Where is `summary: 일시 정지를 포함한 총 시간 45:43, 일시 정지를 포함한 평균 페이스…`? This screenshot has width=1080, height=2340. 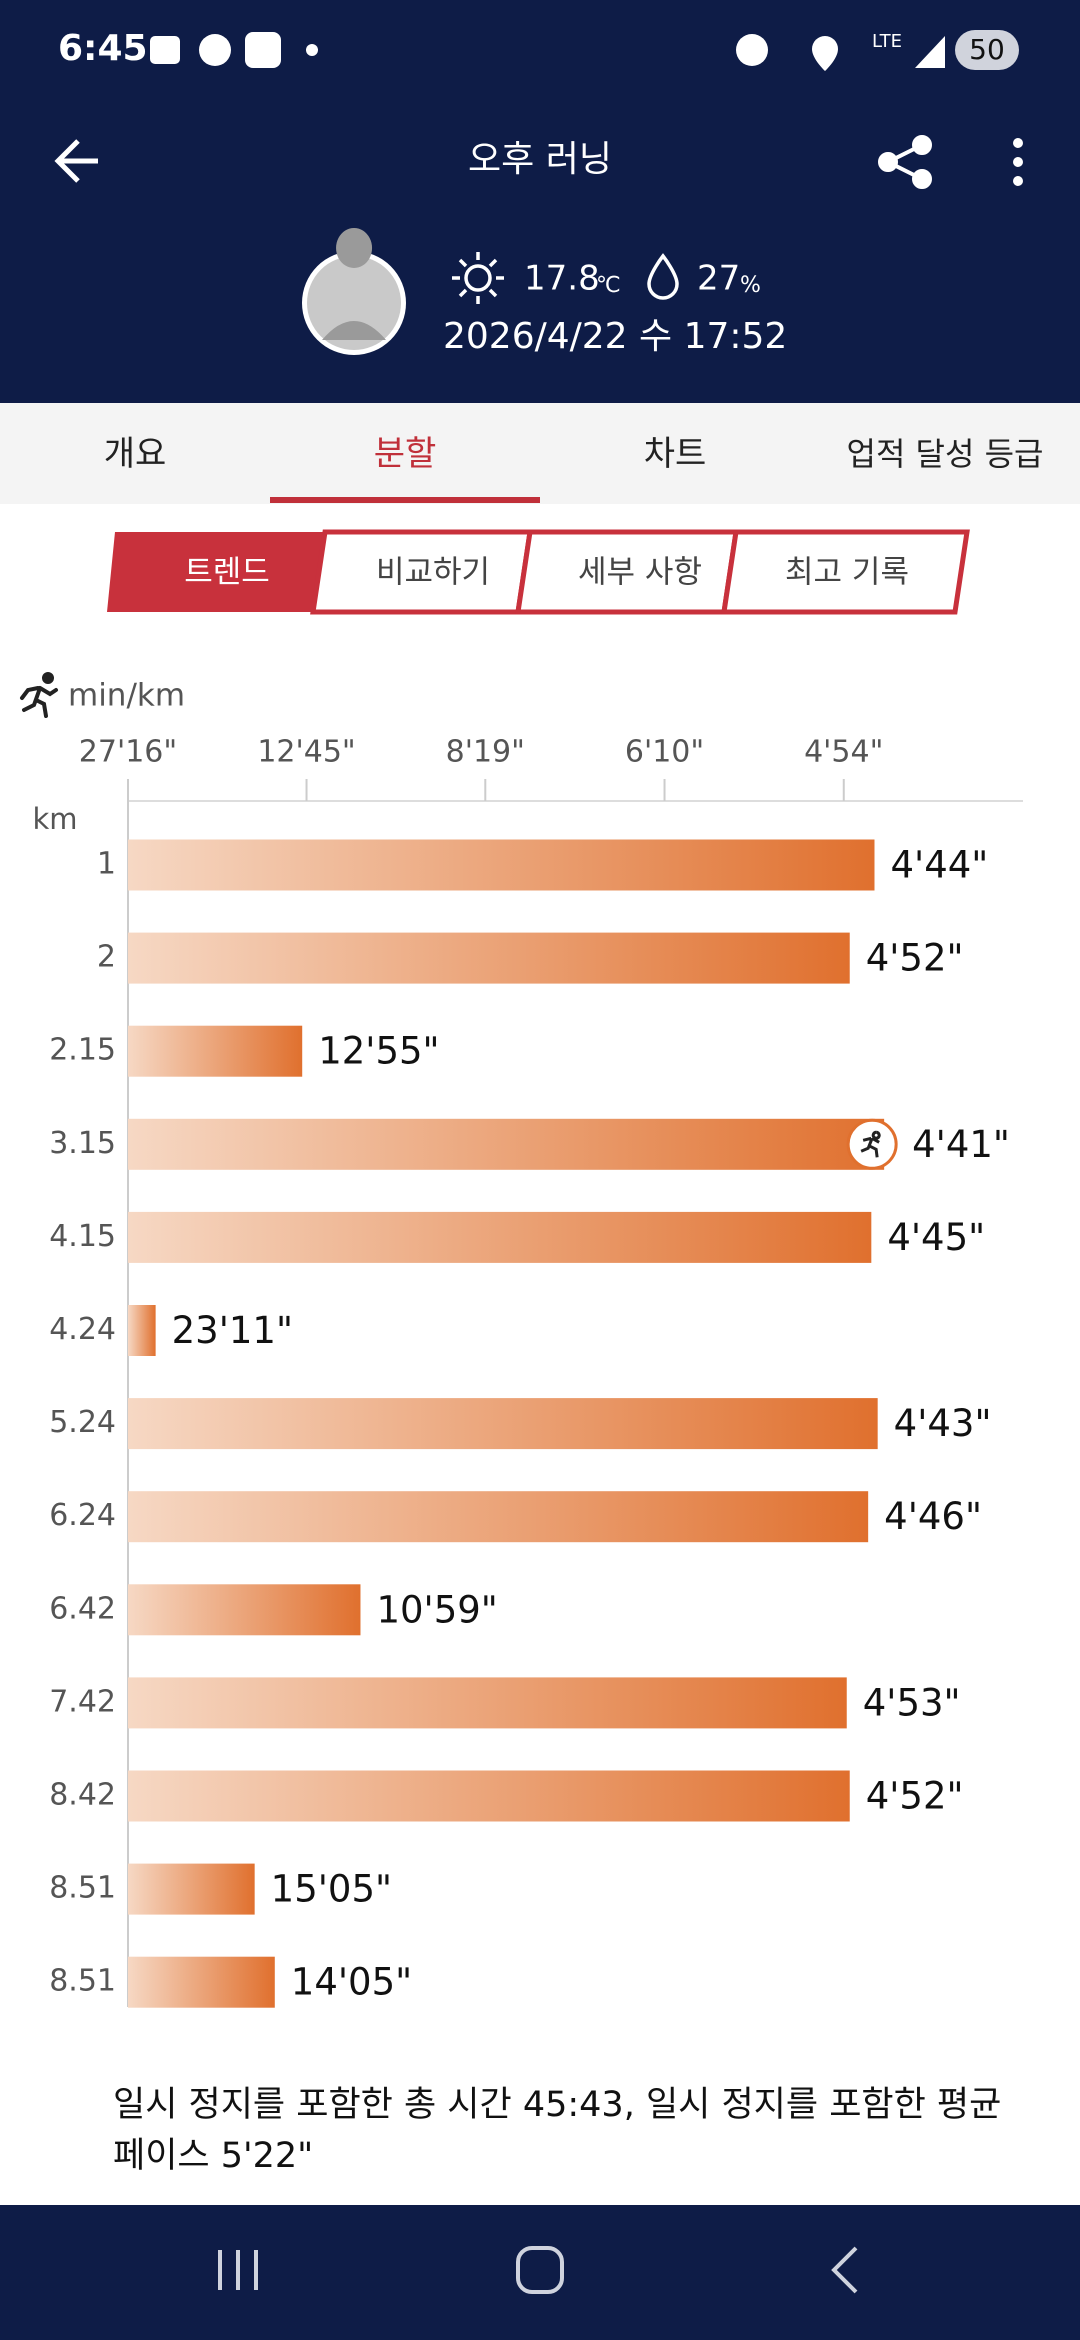
summary: 일시 정지를 포함한 총 시간 45:43, 일시 정지를 포함한 평균 페이스… is located at coordinates (557, 2130).